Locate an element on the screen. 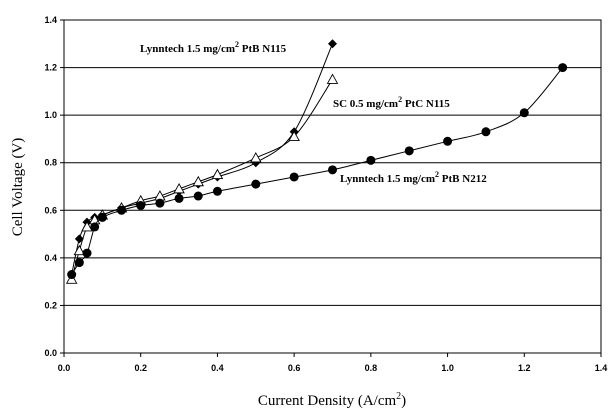 This screenshot has height=411, width=614. y-tick-label: 0.4 is located at coordinates (50, 258).